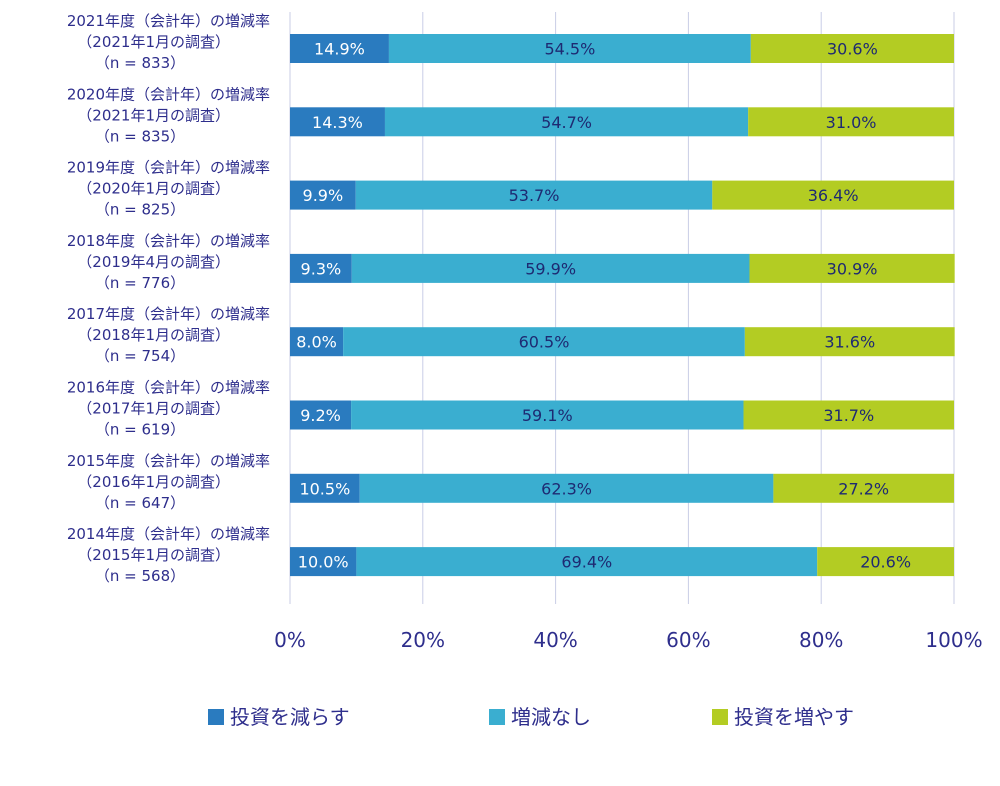  Describe the element at coordinates (153, 482) in the screenshot. I see `category-label: （2016年1月の調査）` at that location.